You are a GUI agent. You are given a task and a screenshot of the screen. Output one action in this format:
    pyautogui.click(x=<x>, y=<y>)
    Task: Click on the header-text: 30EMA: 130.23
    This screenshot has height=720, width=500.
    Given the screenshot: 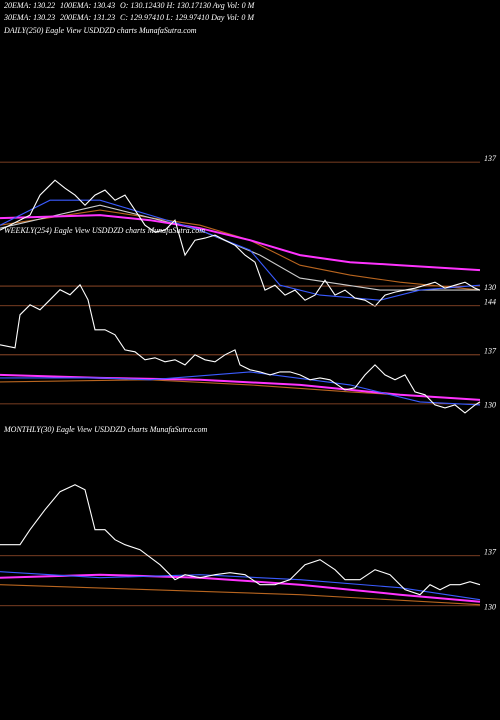 What is the action you would take?
    pyautogui.click(x=29, y=17)
    